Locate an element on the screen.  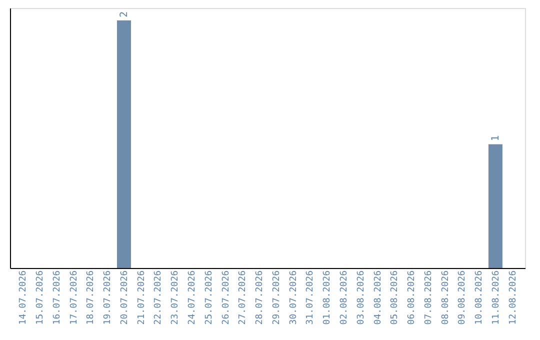
x-tick-label: 03.08.2026 is located at coordinates (361, 297).